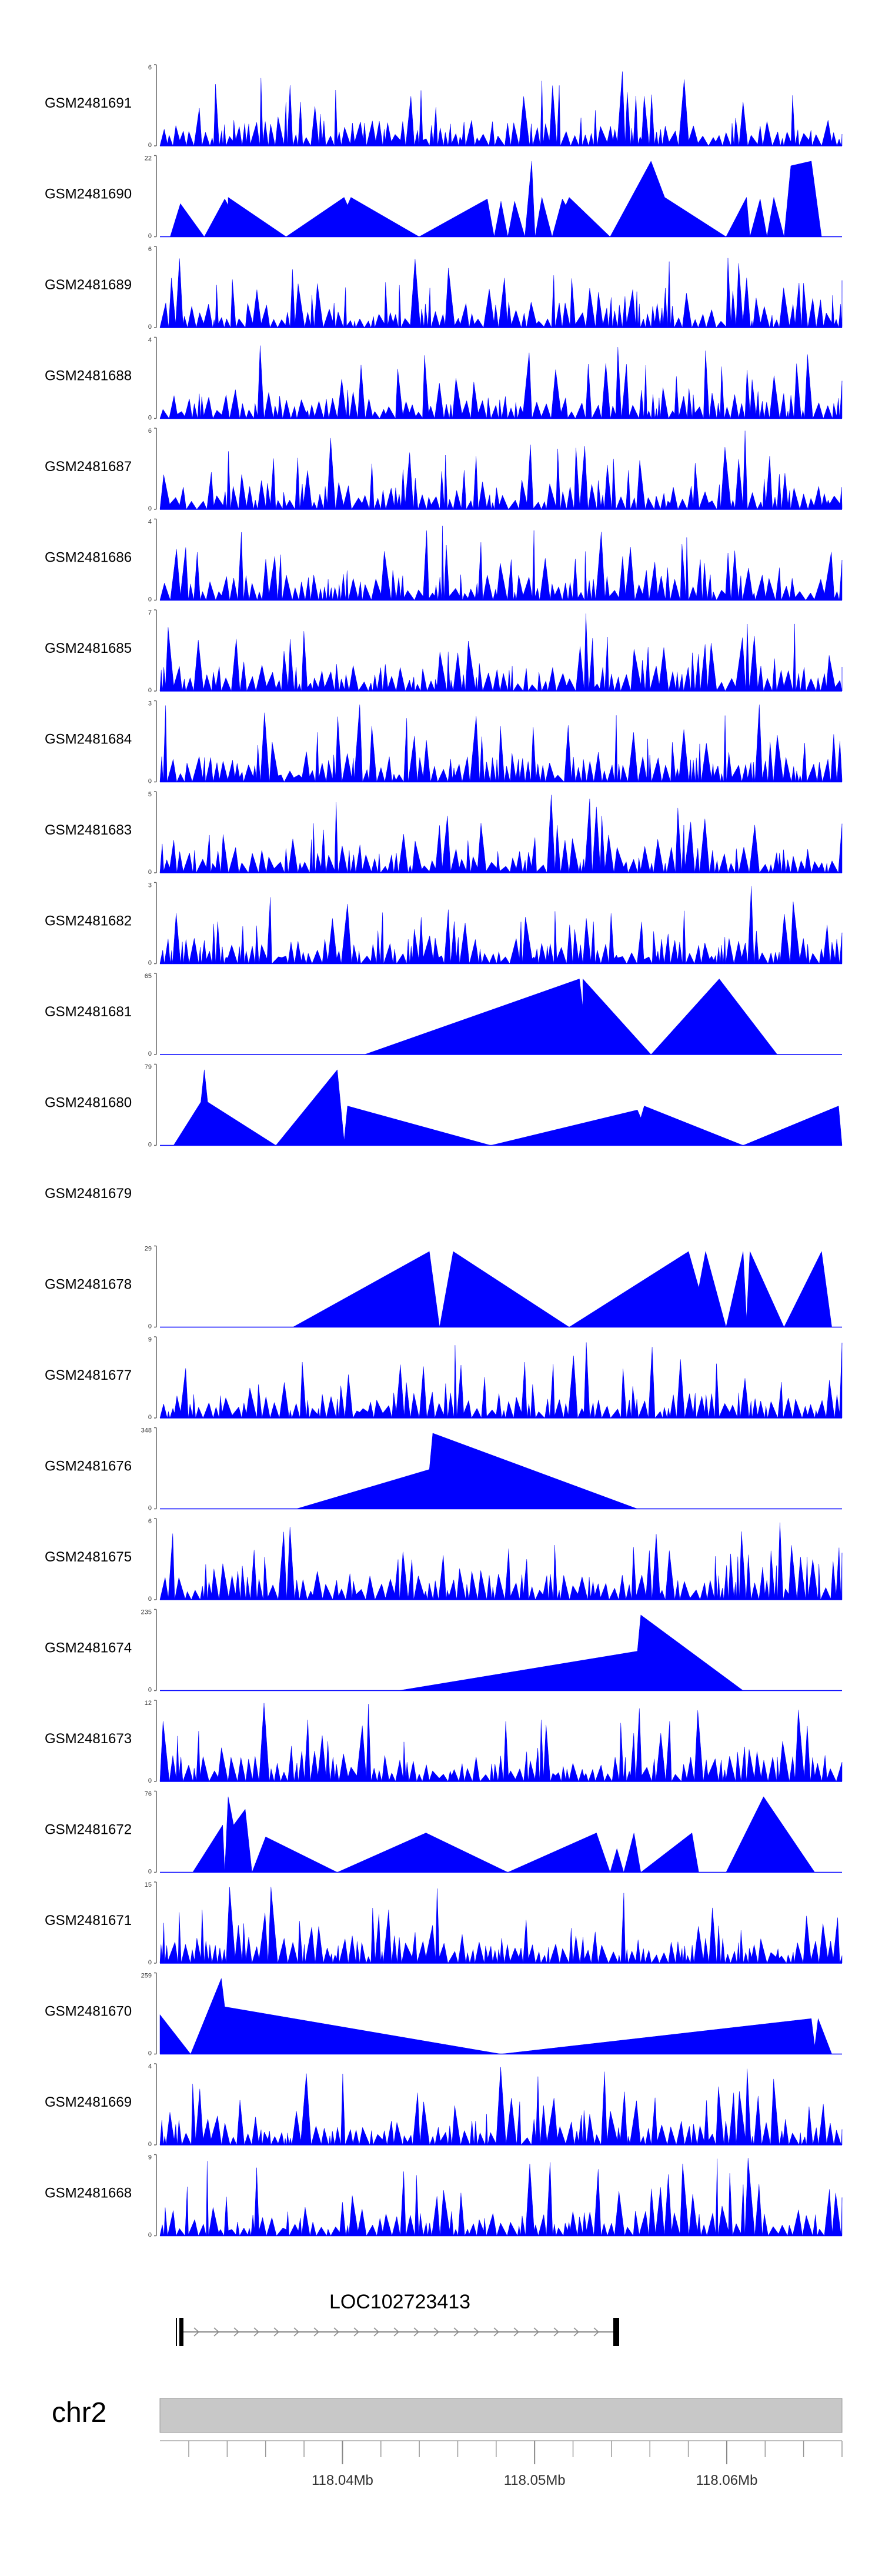 This screenshot has height=2576, width=882. What do you see at coordinates (88, 740) in the screenshot?
I see `track-label: GSM2481684` at bounding box center [88, 740].